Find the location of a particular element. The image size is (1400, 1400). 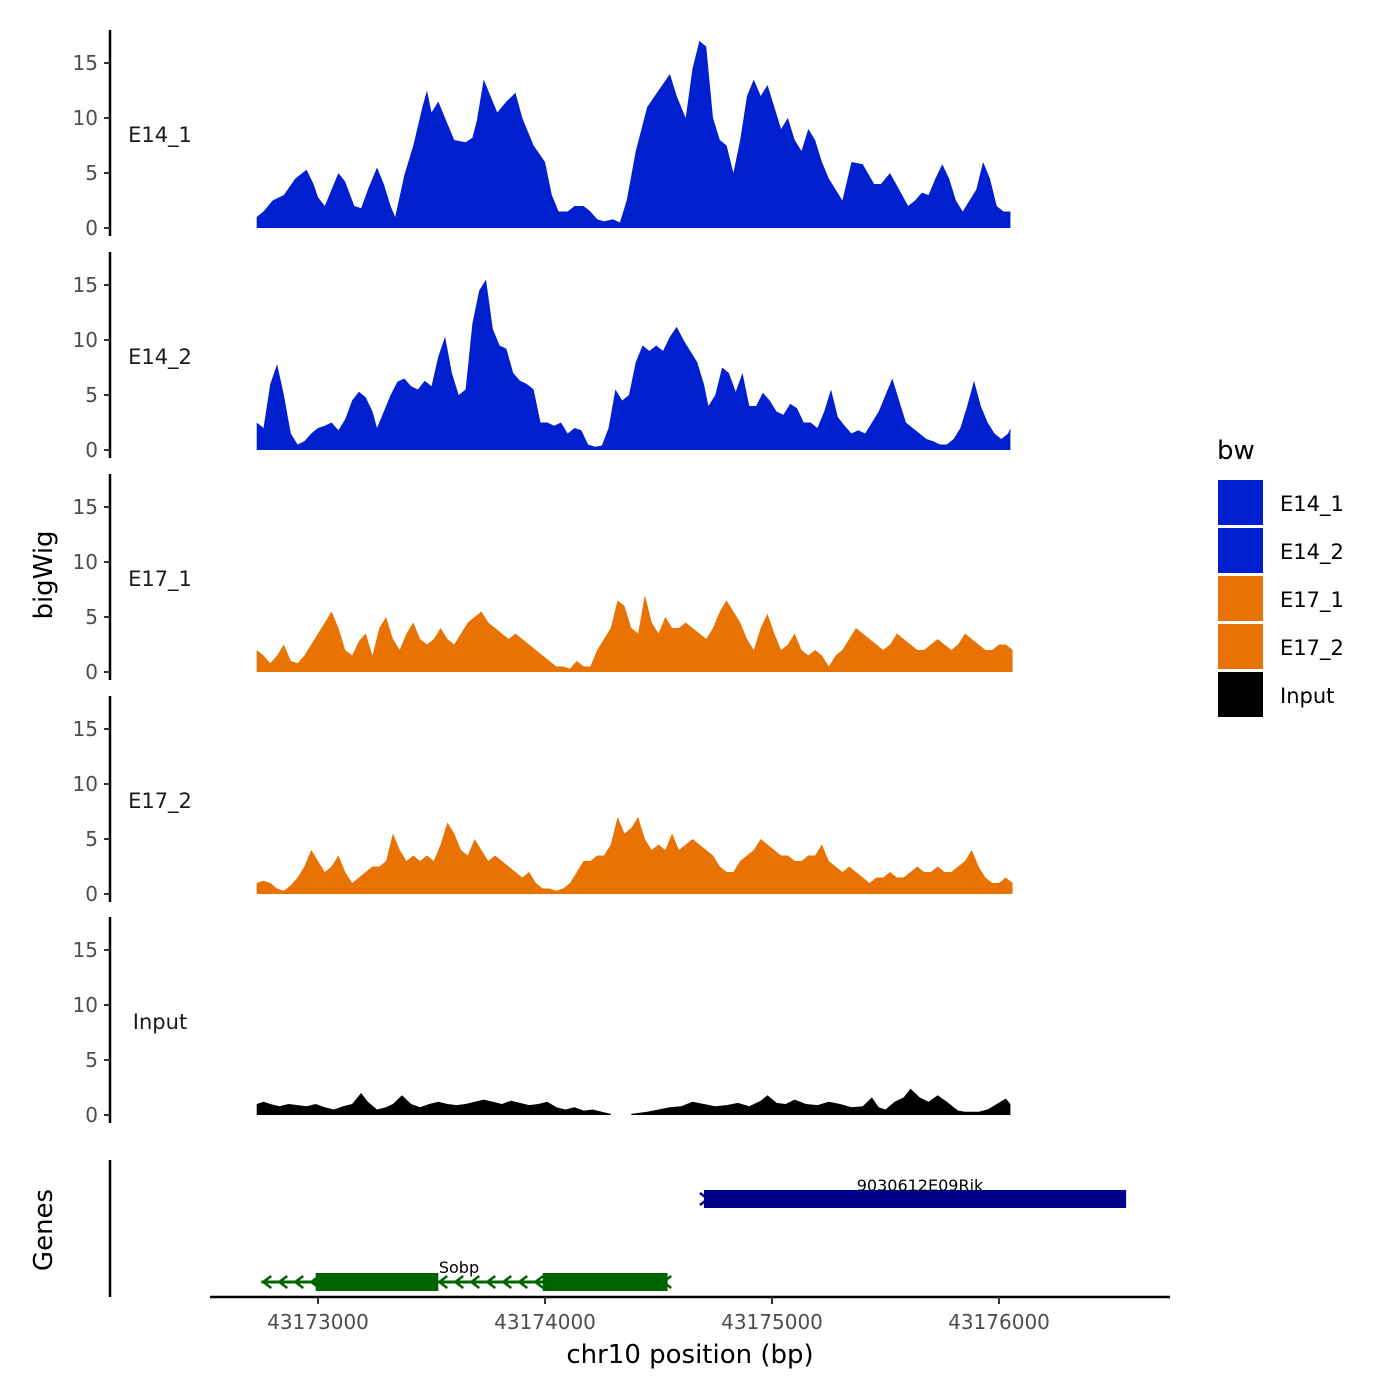

legend-label: E14_1 is located at coordinates (1312, 504).